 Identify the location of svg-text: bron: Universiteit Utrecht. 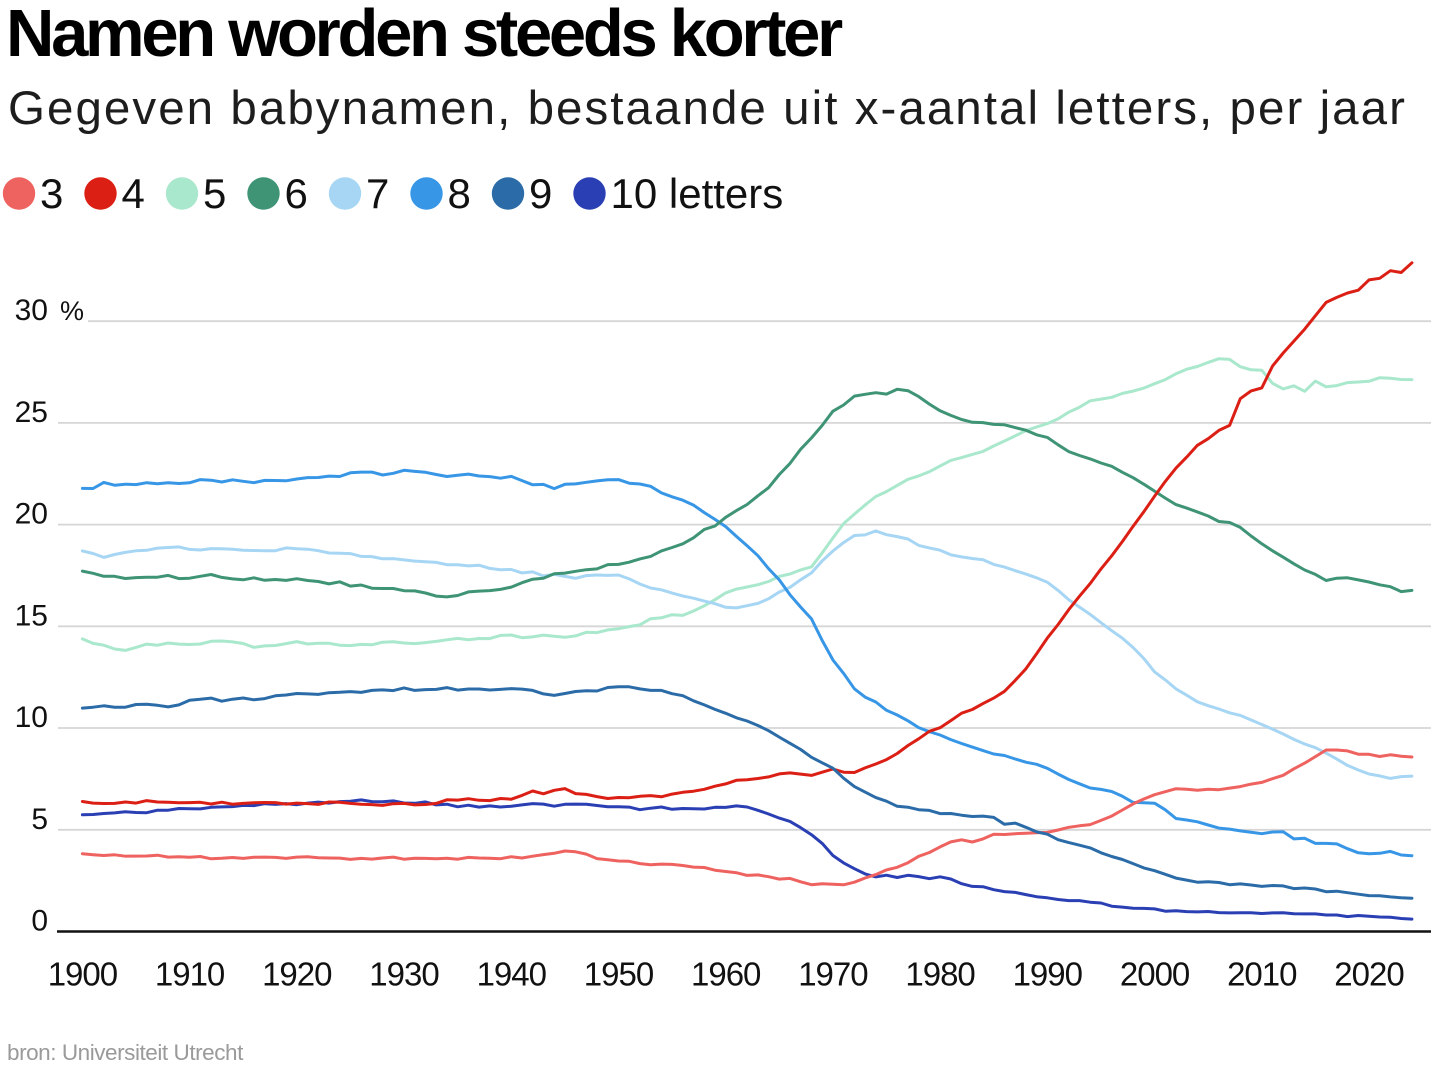
(125, 1052).